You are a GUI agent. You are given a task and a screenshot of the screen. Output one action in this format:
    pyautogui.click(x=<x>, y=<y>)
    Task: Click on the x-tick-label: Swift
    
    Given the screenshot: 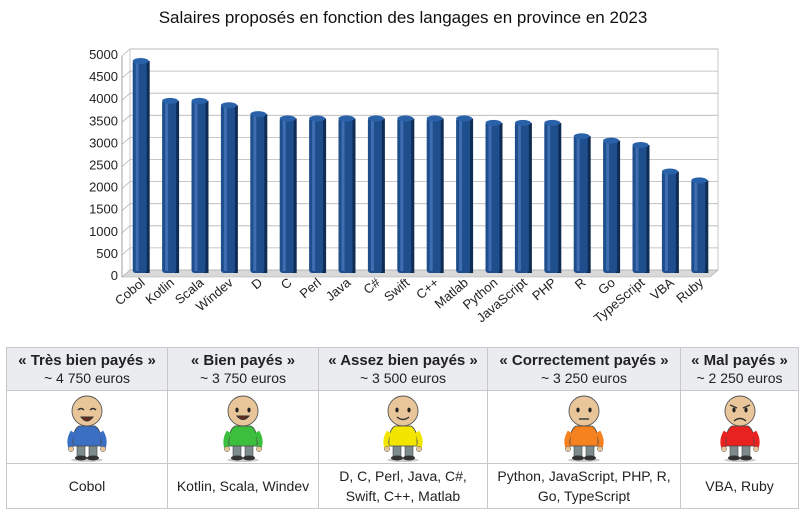 What is the action you would take?
    pyautogui.click(x=397, y=290)
    